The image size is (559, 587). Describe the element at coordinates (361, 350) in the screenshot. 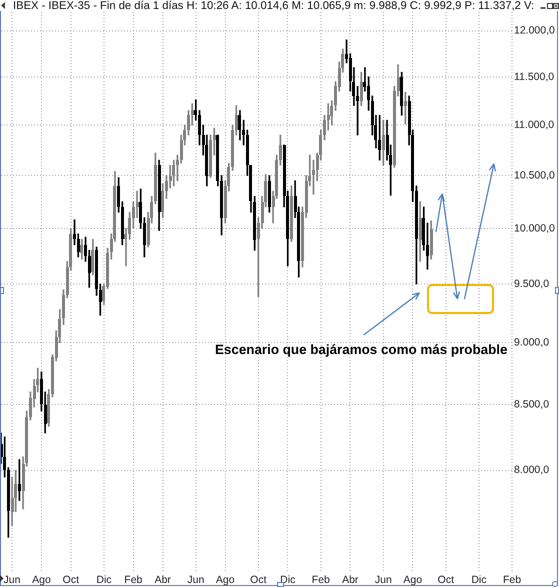

I see `annotation: Escenario que bajáramos como más probable` at that location.